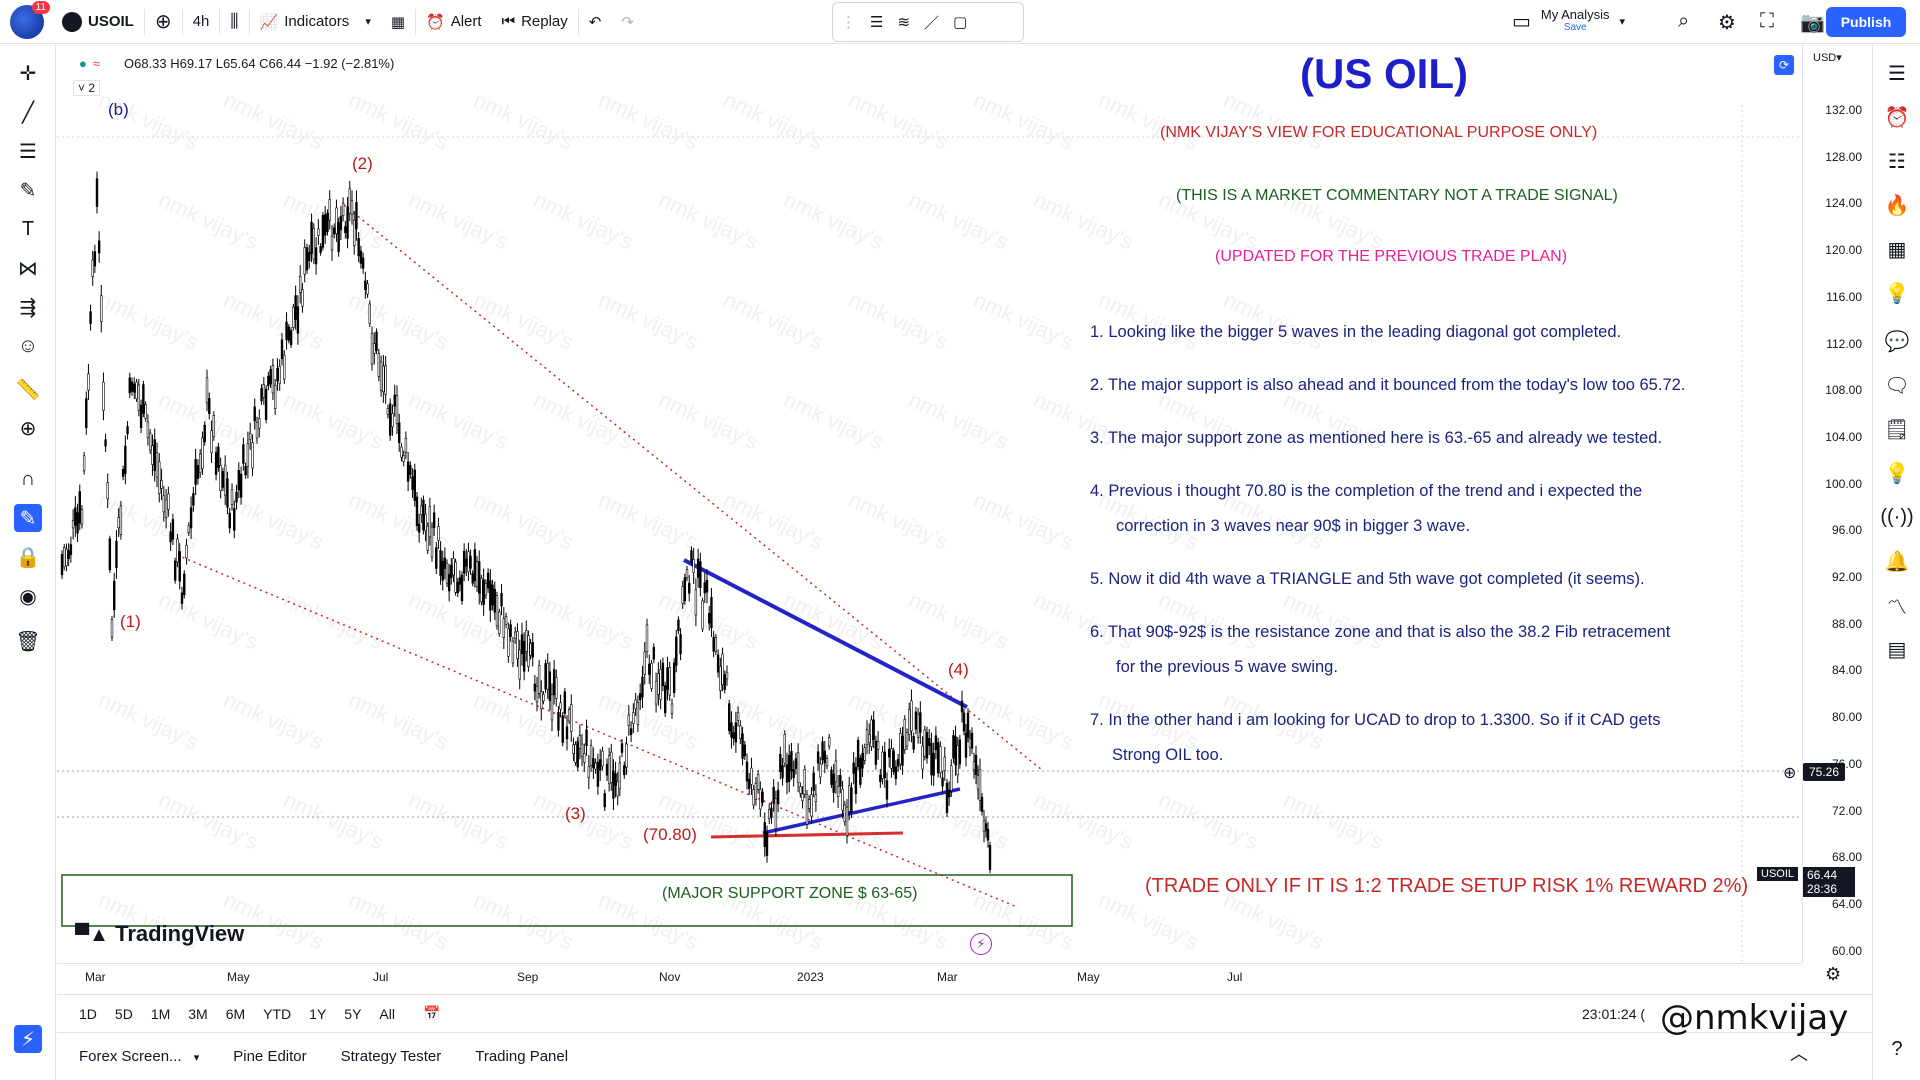 The width and height of the screenshot is (1920, 1080). I want to click on pattern-icon: ⋈, so click(28, 268).